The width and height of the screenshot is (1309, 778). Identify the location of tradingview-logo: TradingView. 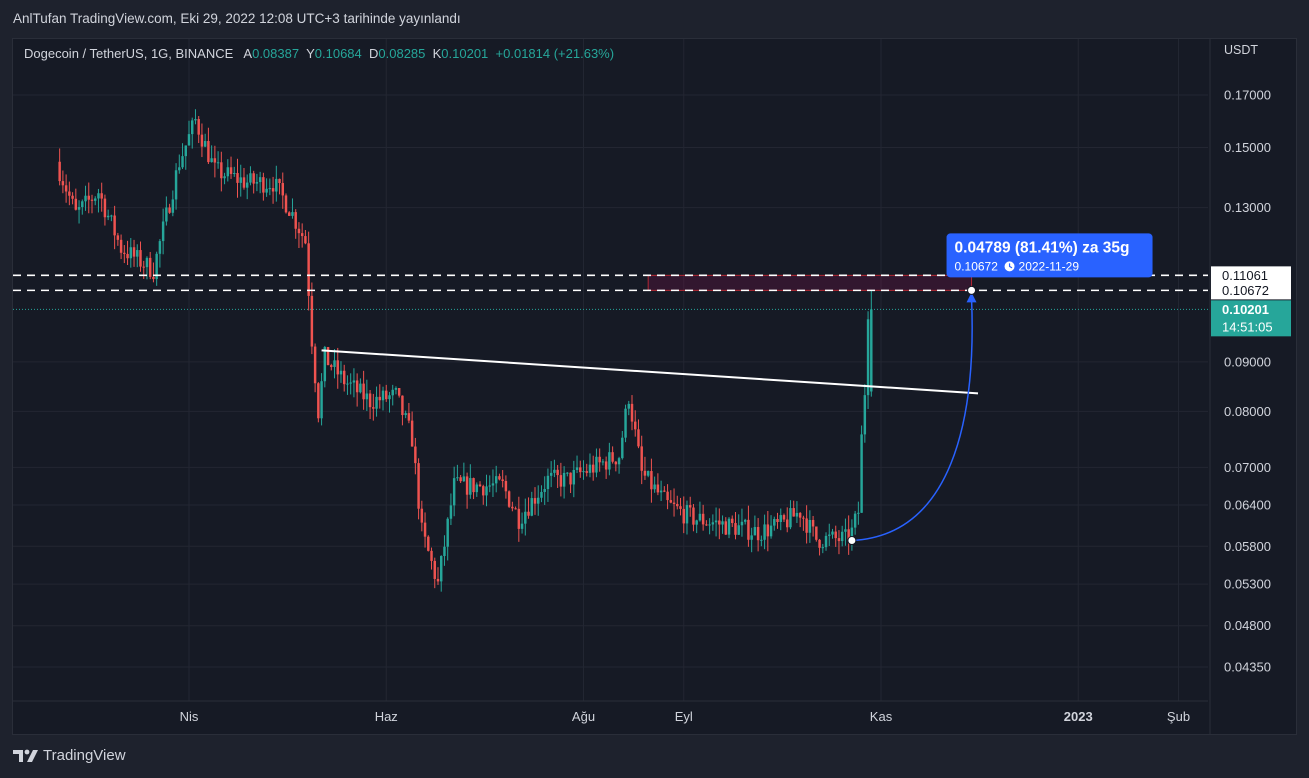
(69, 755).